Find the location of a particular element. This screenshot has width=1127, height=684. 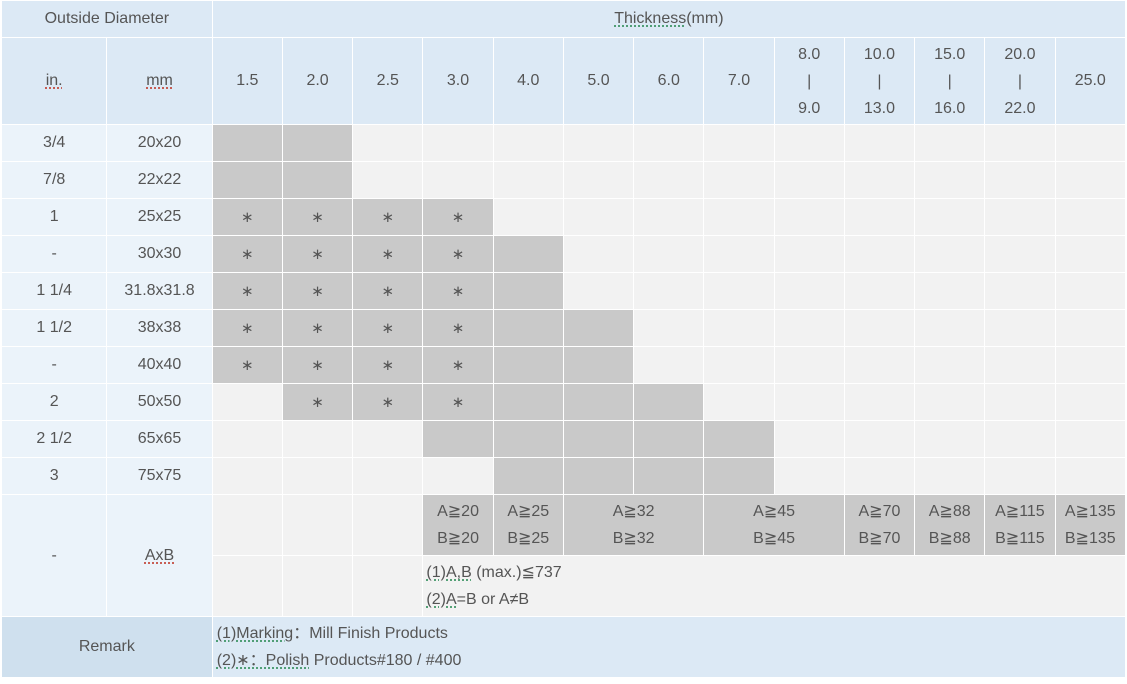

axb-notes: (1)A,B (max.)≦737 (2)A=B or A≠B is located at coordinates (774, 586).